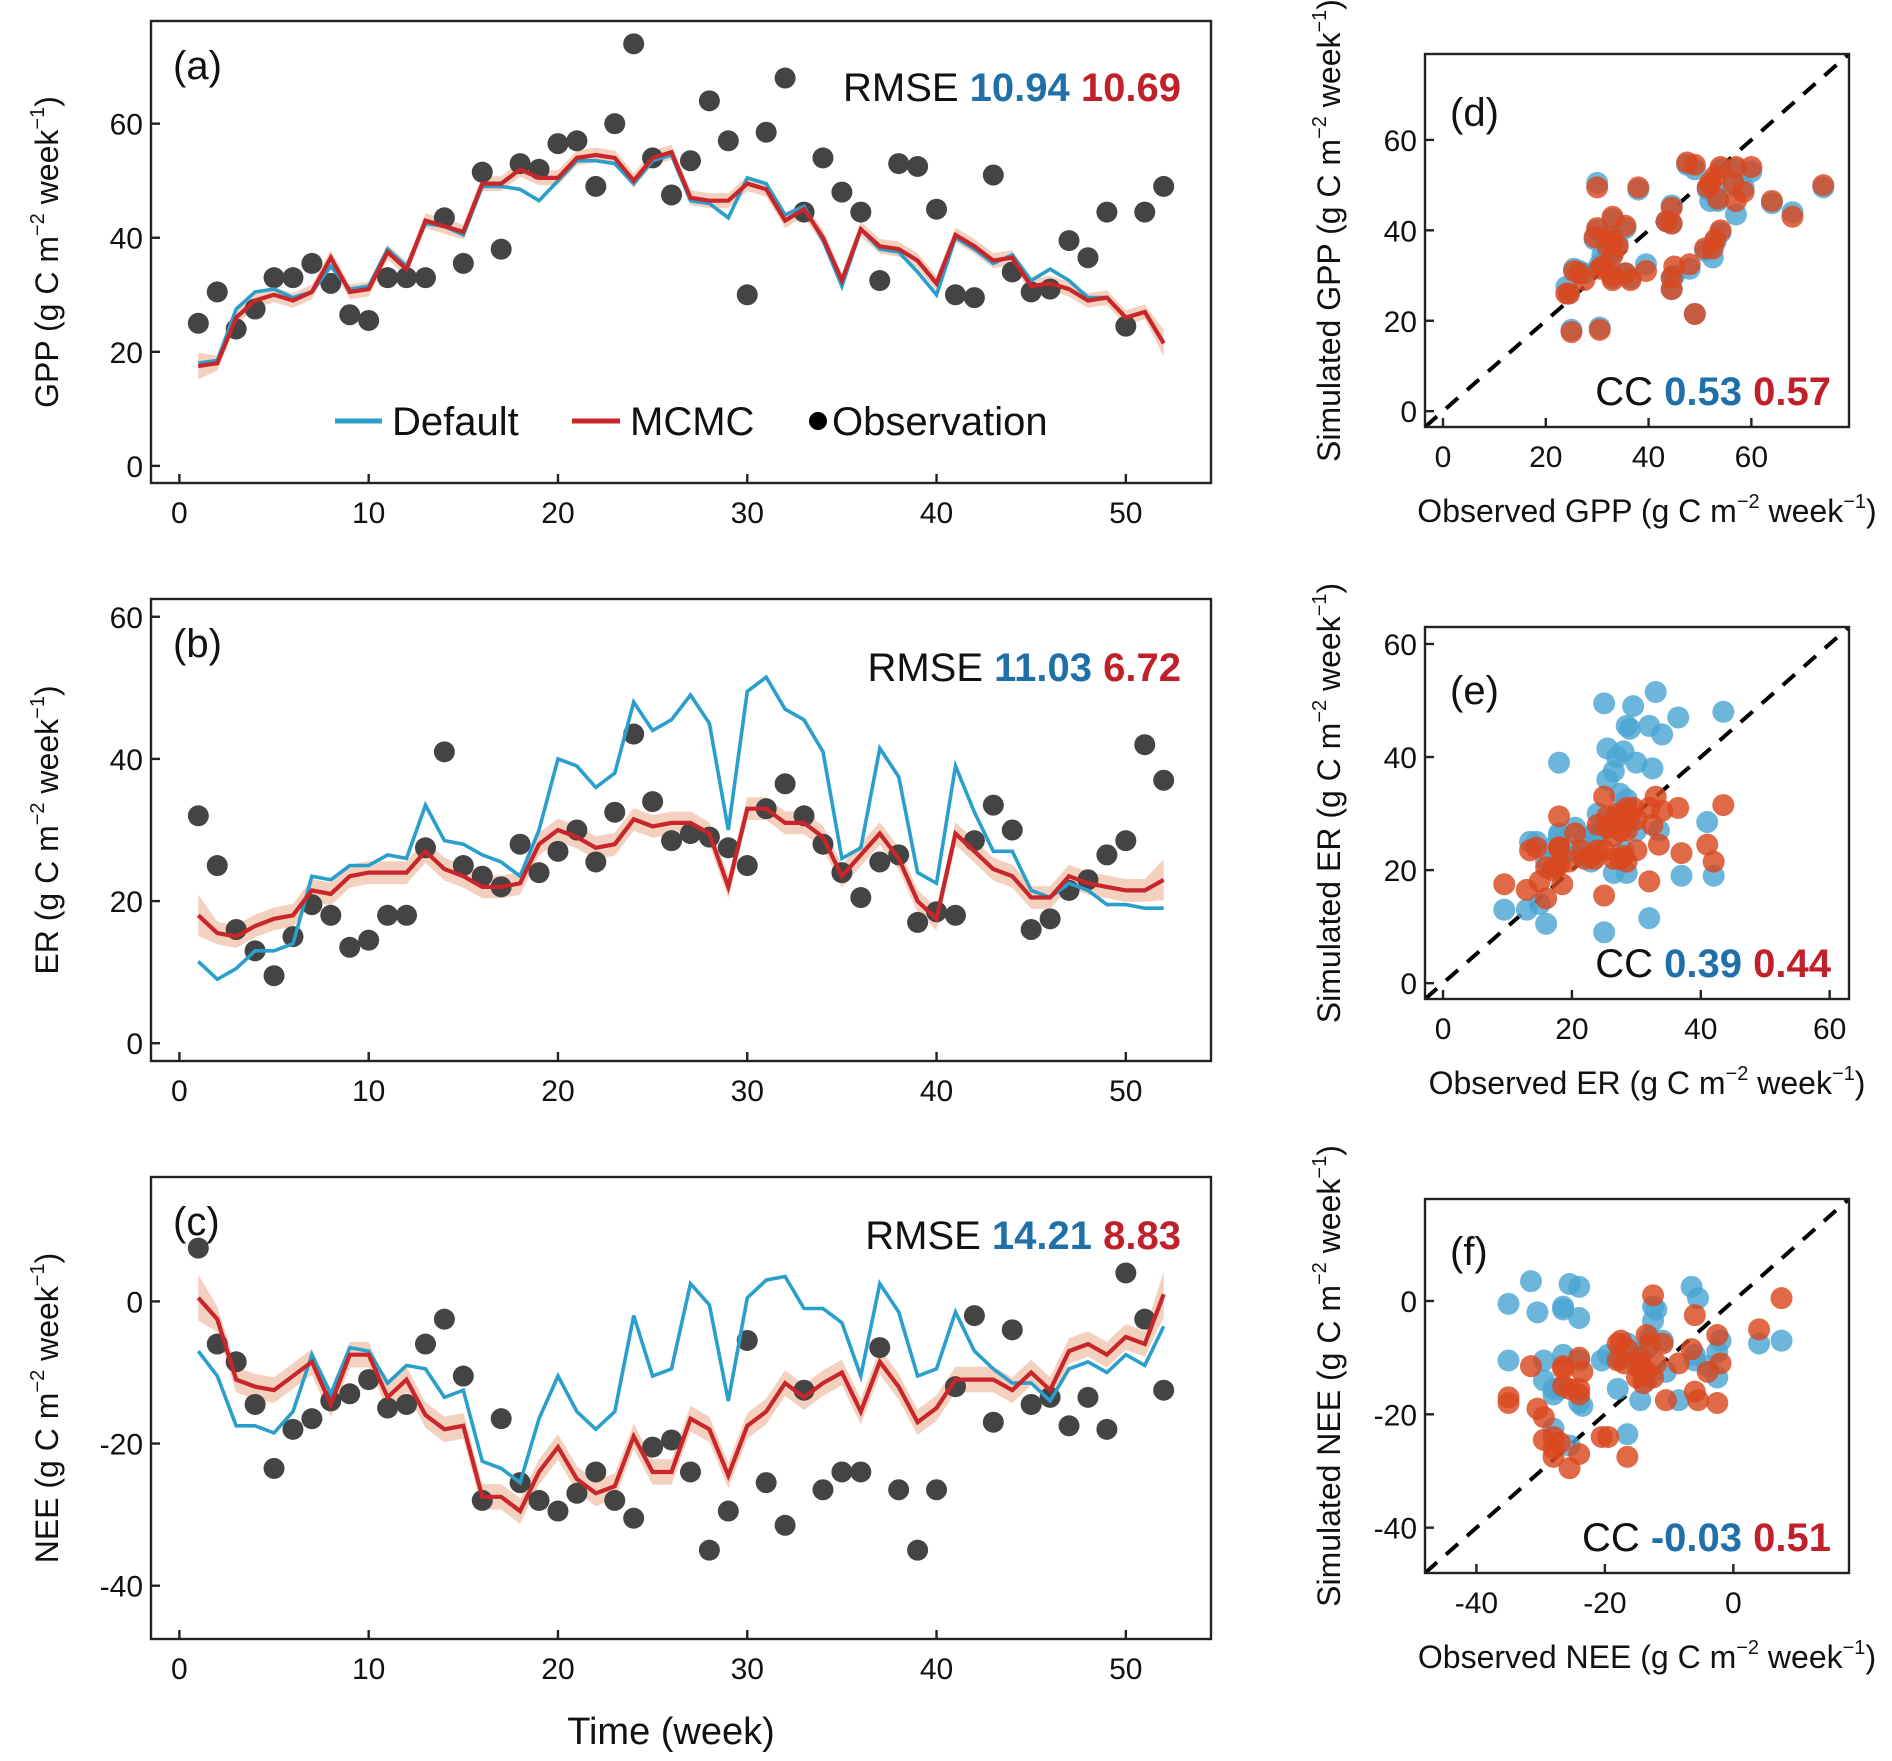 The height and width of the screenshot is (1761, 1892). I want to click on metric-mcmc-value: 6.72, so click(1142, 668).